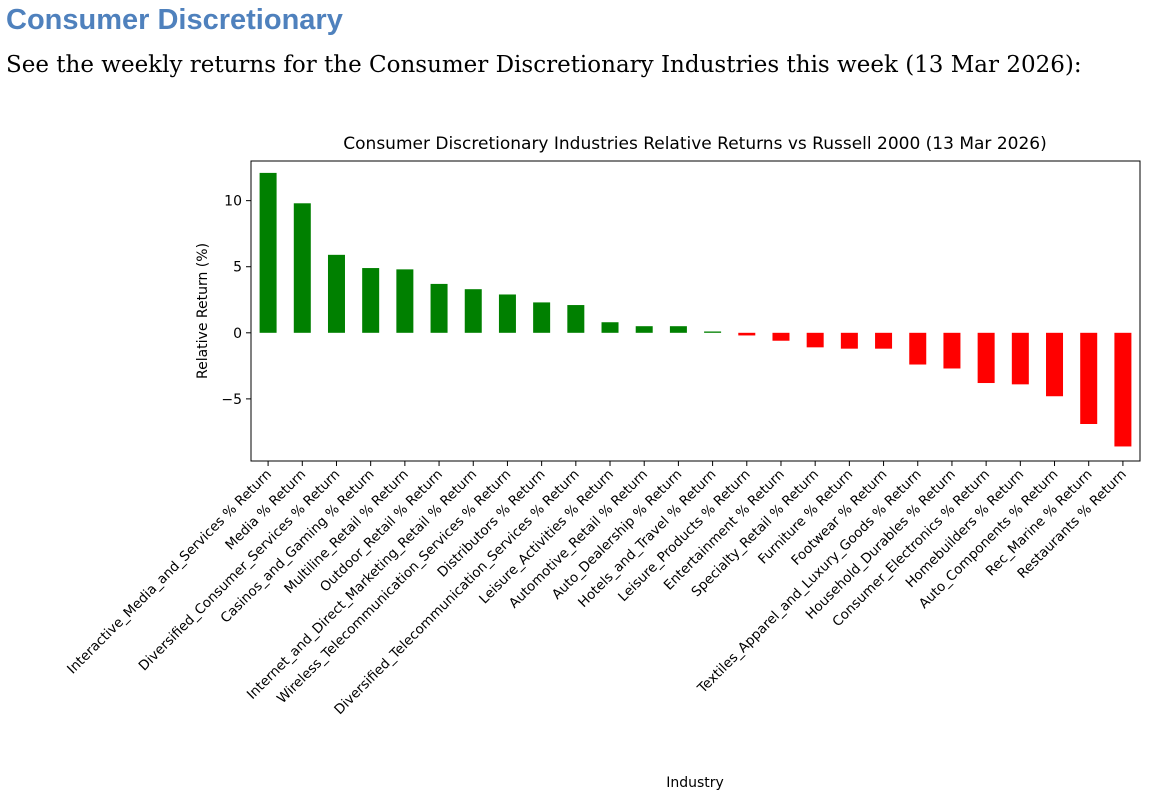  I want to click on y-tick-label: 5, so click(237, 268).